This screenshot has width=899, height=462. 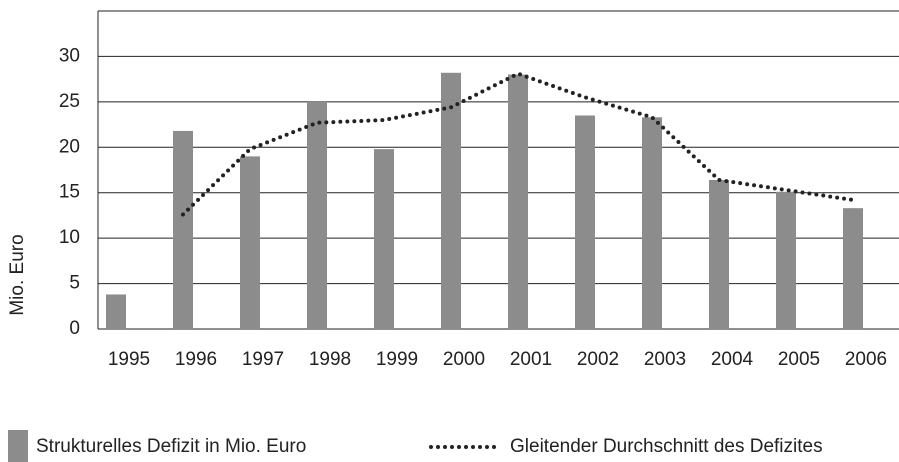 What do you see at coordinates (866, 359) in the screenshot?
I see `x-tick-label: 2006` at bounding box center [866, 359].